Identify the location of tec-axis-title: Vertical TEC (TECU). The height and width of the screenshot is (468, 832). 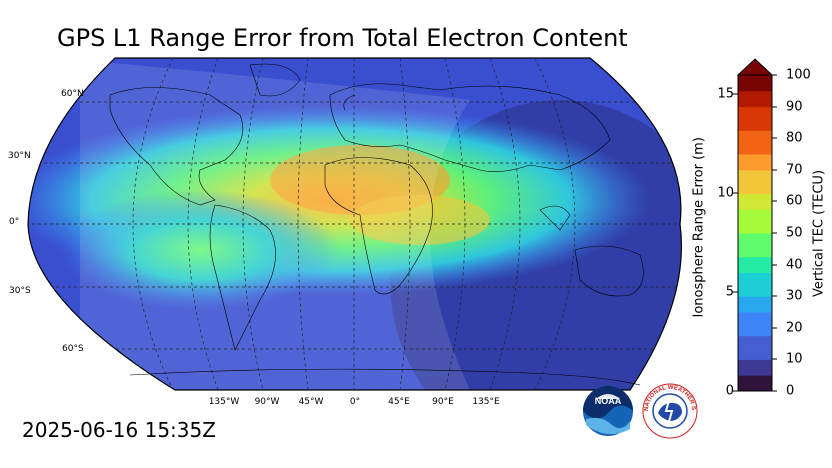
(819, 233).